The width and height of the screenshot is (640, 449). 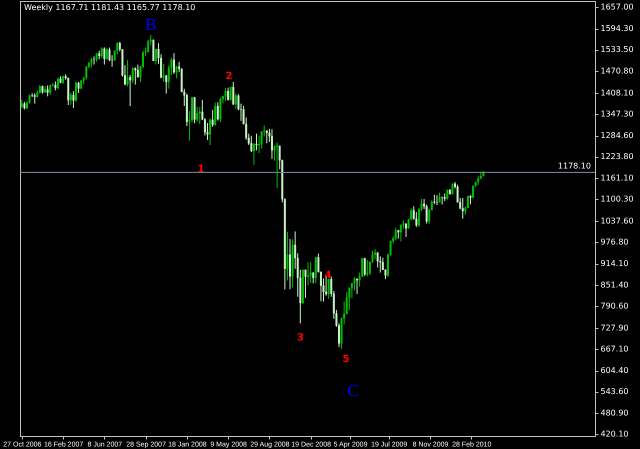 What do you see at coordinates (110, 7) in the screenshot?
I see `annotation: Weekly 1167.71 1181.43 1165.77 1178.10` at bounding box center [110, 7].